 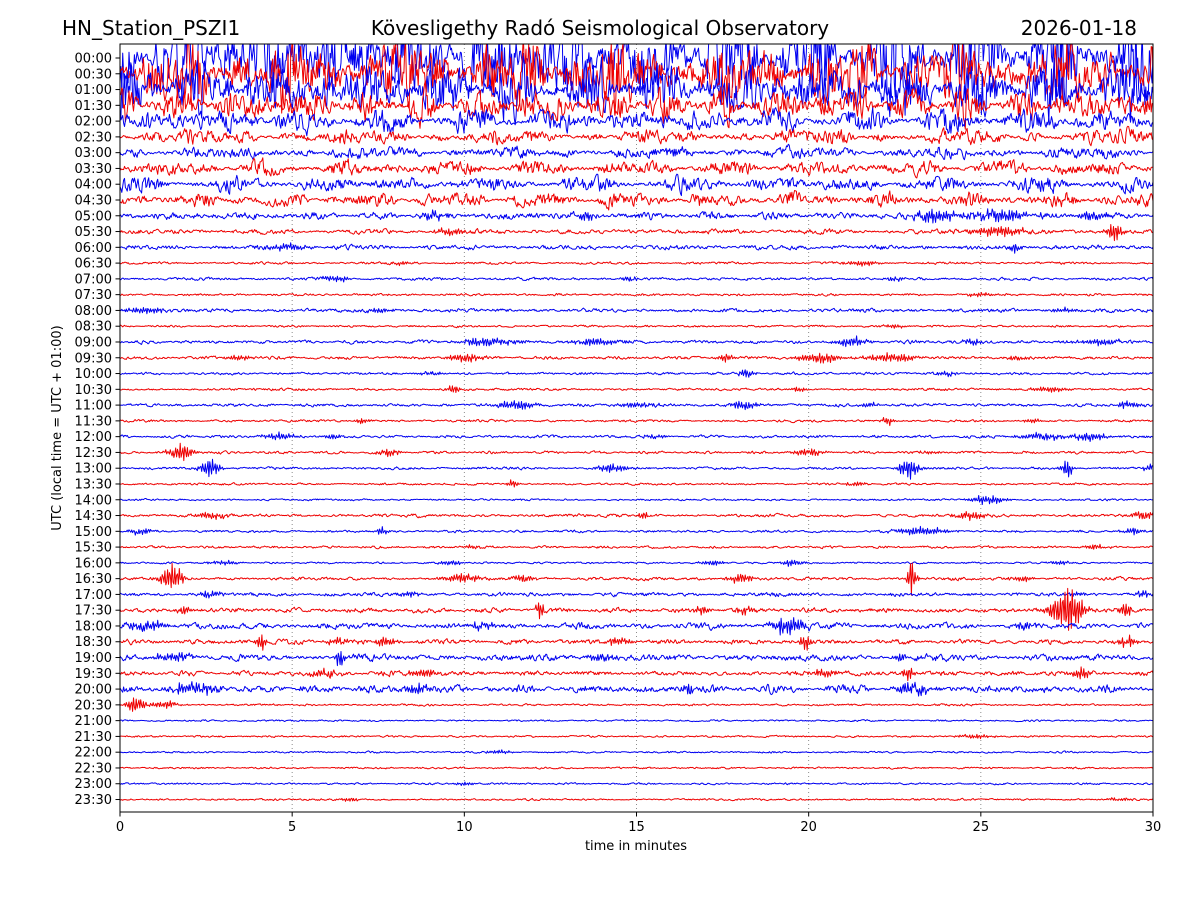 I want to click on y-tick-label: 06:00, so click(x=93, y=248).